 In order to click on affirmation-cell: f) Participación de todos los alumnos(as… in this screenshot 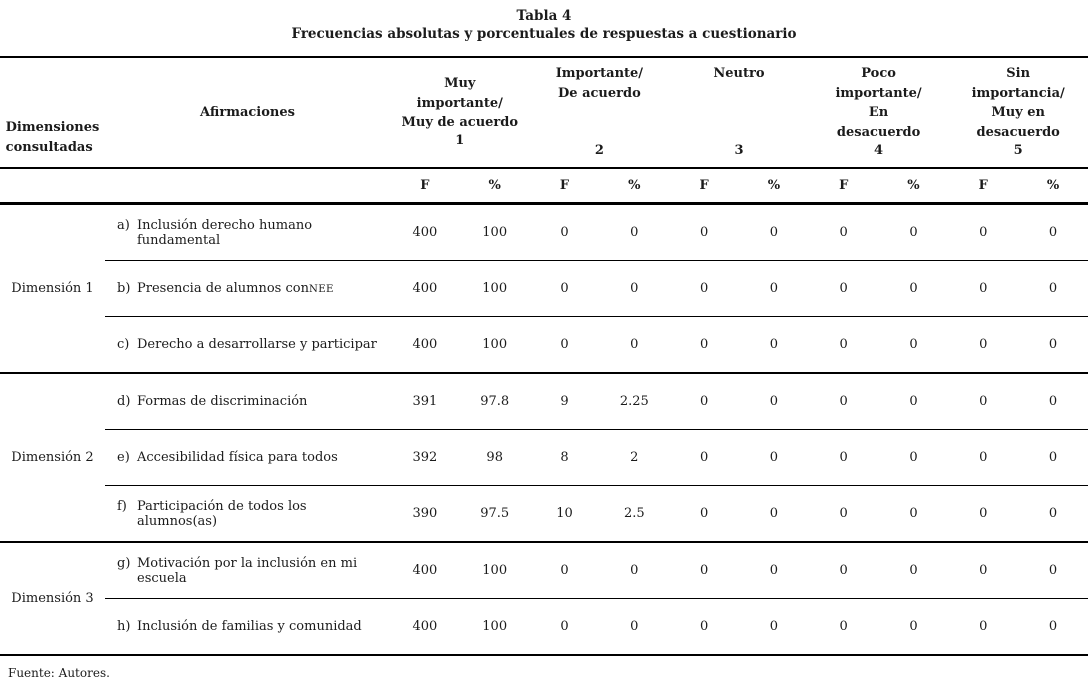, I will do `click(247, 514)`.